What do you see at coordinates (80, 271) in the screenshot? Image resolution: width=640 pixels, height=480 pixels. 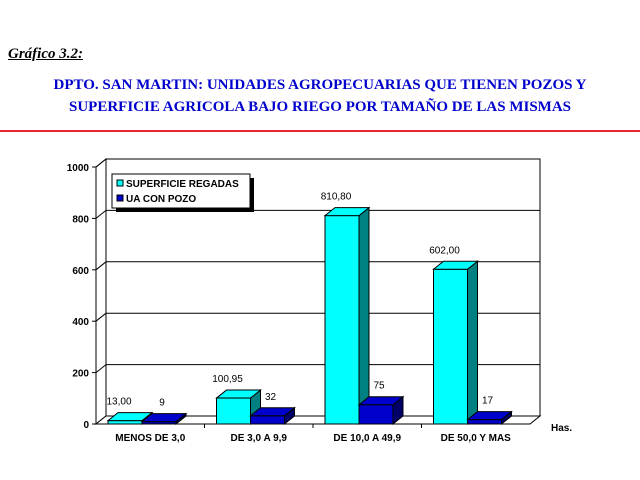 I see `y-tick-label: 600` at bounding box center [80, 271].